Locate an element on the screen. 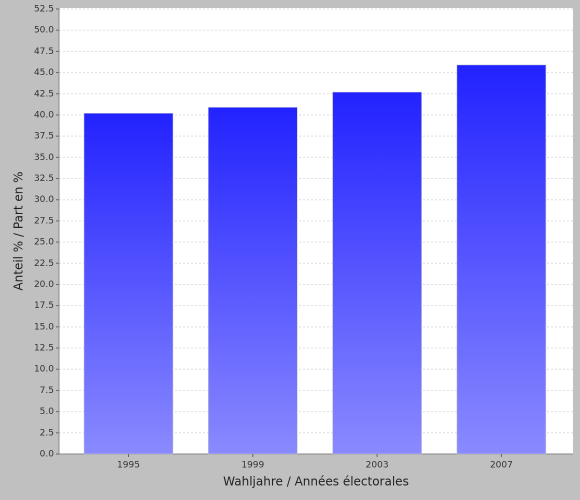  y-tick-label: 10.0 is located at coordinates (44, 370).